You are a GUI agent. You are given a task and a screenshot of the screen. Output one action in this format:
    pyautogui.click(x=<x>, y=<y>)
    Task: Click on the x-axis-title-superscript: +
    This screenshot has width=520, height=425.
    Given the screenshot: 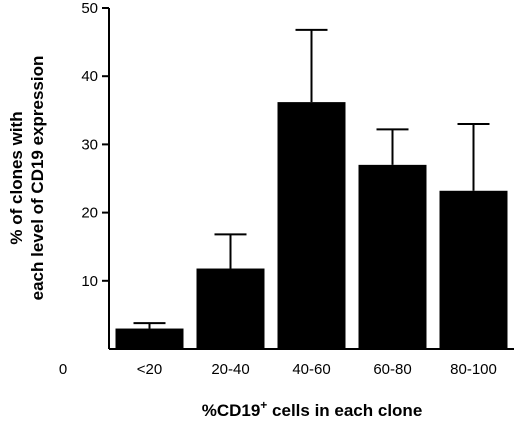 What is the action you would take?
    pyautogui.click(x=263, y=405)
    